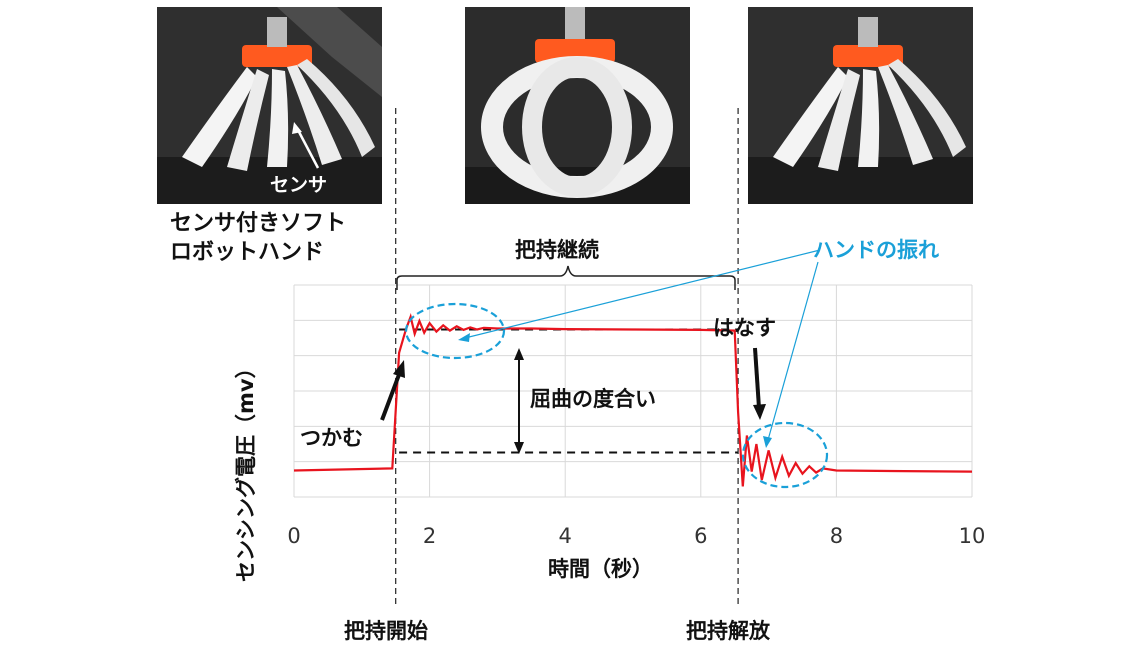 The width and height of the screenshot is (1144, 650). What do you see at coordinates (836, 536) in the screenshot?
I see `x-tick-8: 8` at bounding box center [836, 536].